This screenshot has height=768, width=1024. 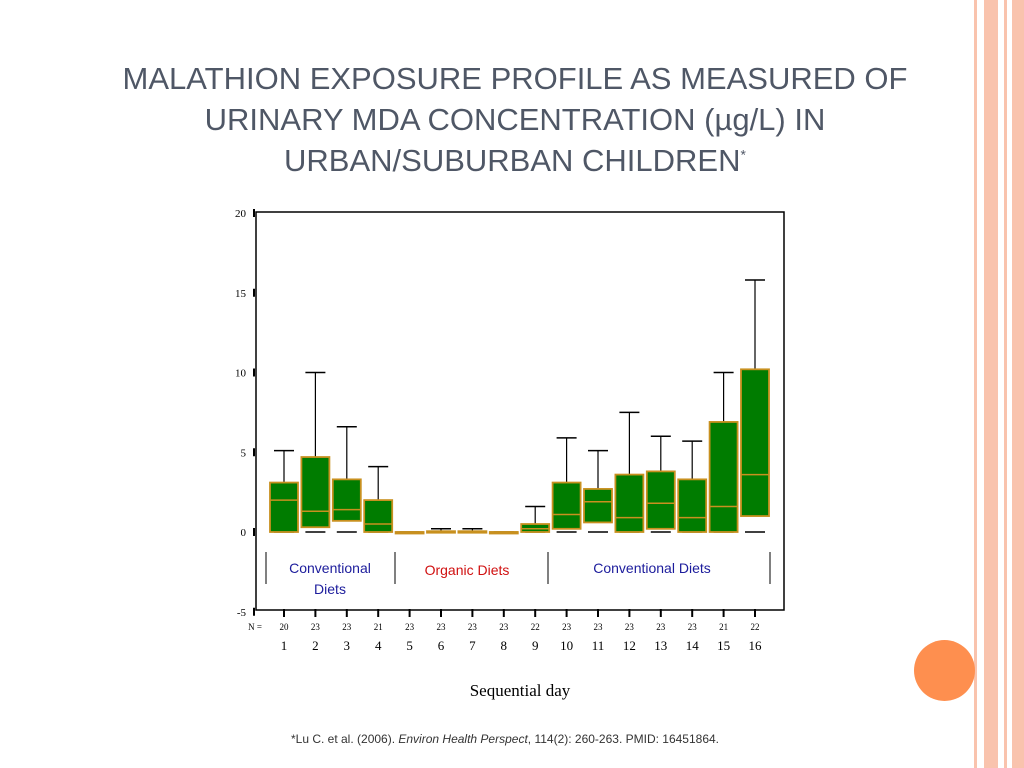 I want to click on x-tick-label: 6, so click(x=441, y=645).